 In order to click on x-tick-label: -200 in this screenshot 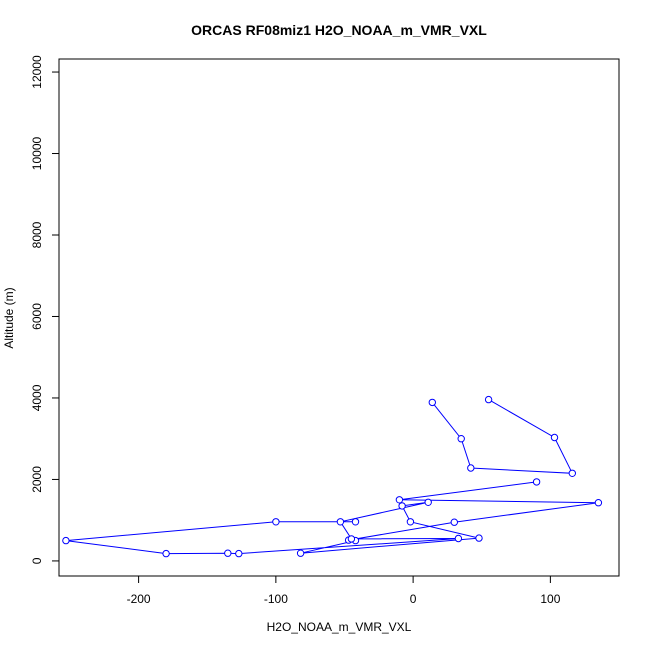, I will do `click(139, 599)`.